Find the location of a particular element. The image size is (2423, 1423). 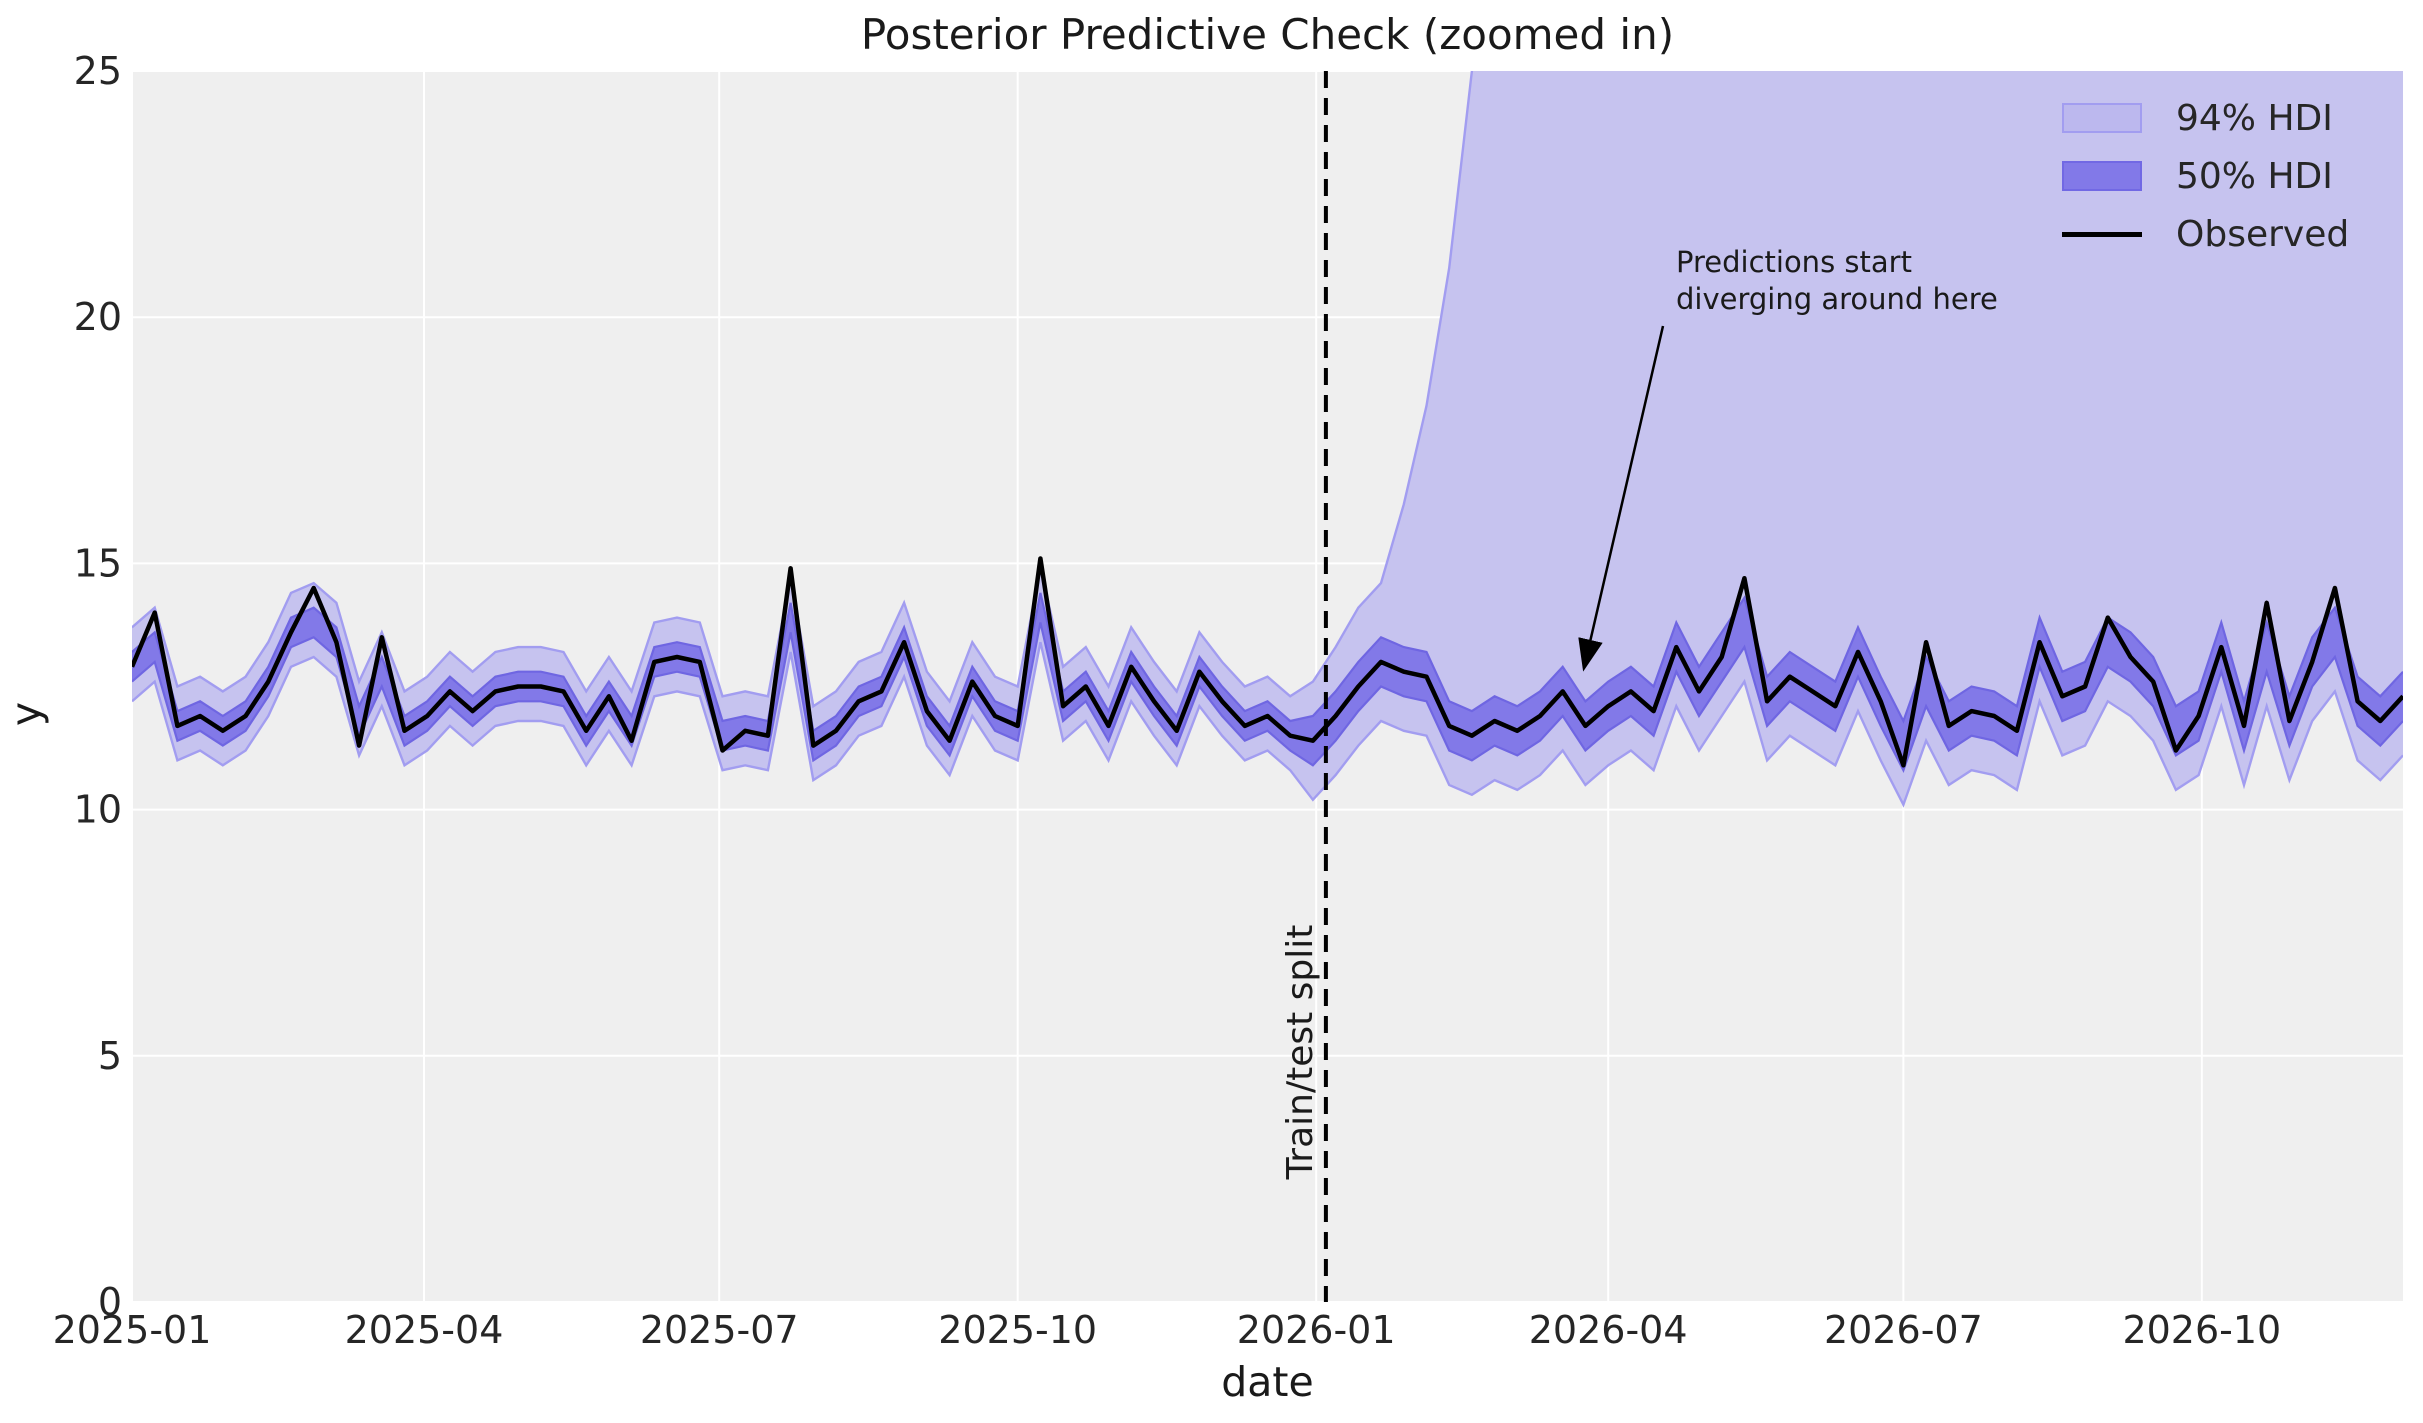

annotation-line1: Predictions start is located at coordinates (1794, 262).